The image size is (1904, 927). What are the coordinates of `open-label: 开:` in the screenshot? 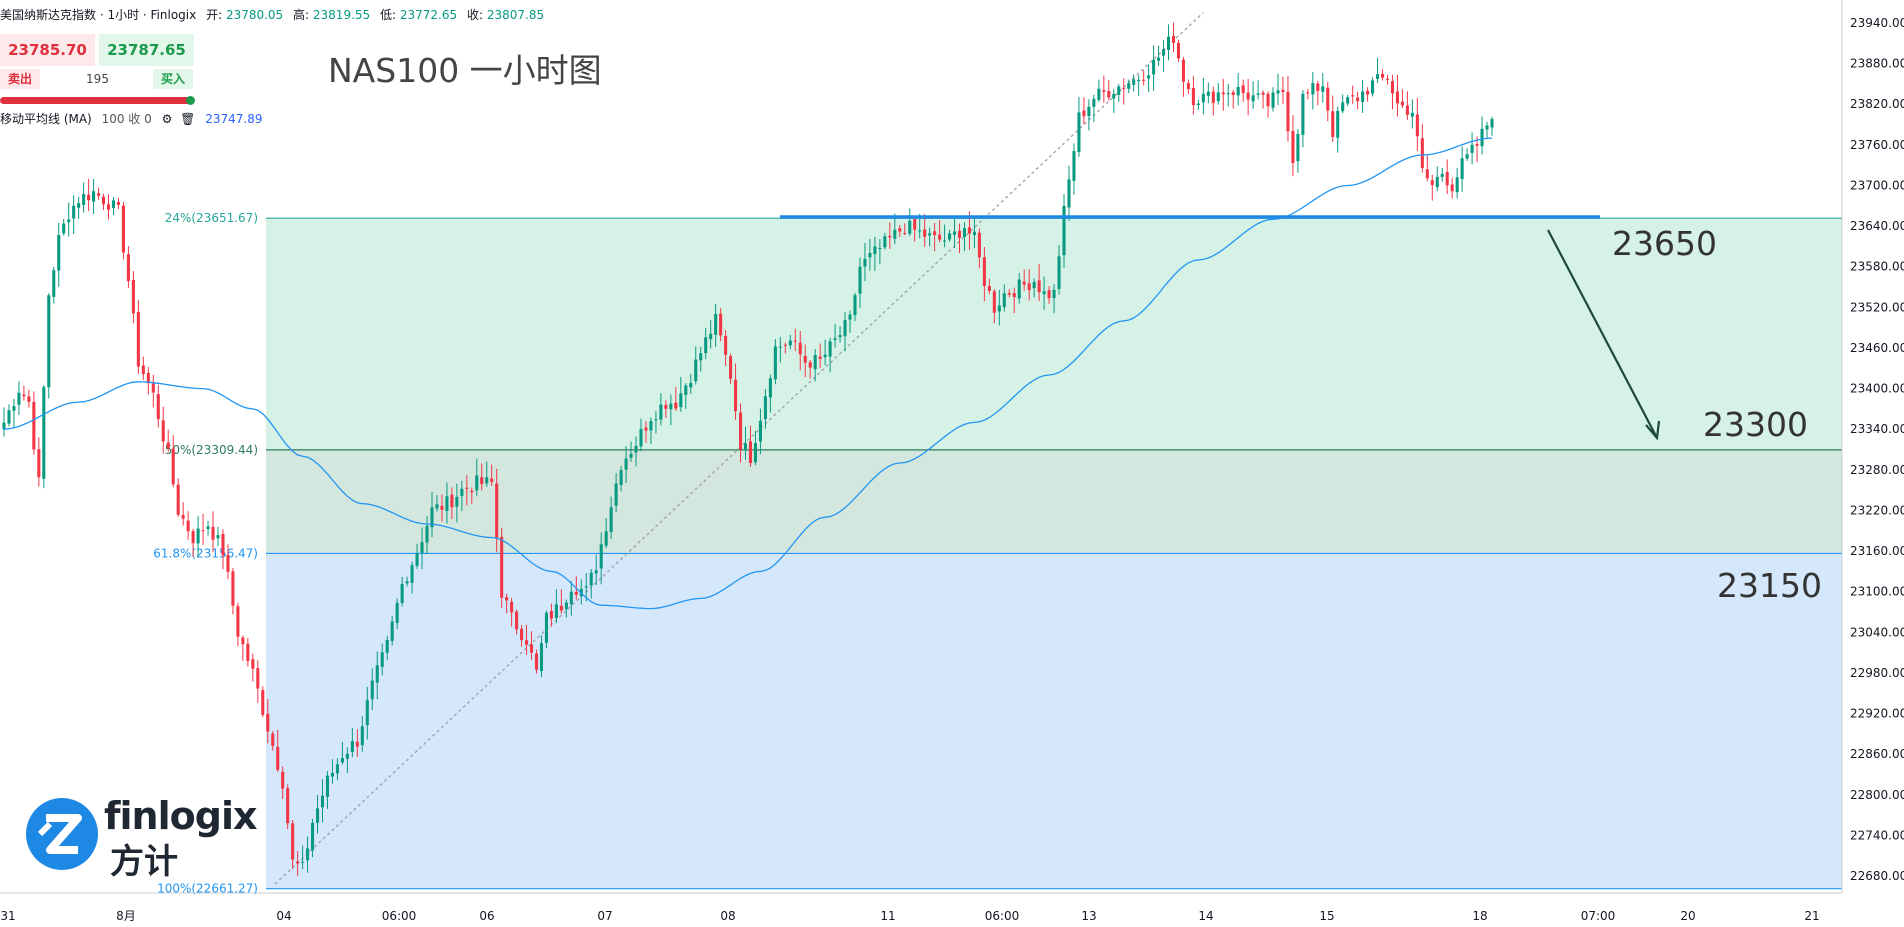 It's located at (214, 15).